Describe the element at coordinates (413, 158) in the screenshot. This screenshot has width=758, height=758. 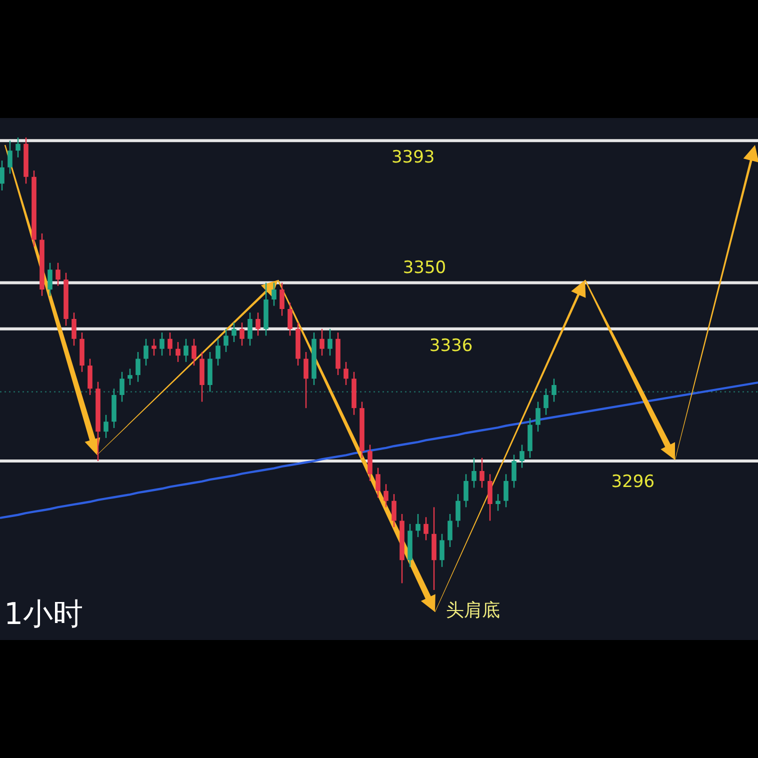
I see `annotation: 3393` at that location.